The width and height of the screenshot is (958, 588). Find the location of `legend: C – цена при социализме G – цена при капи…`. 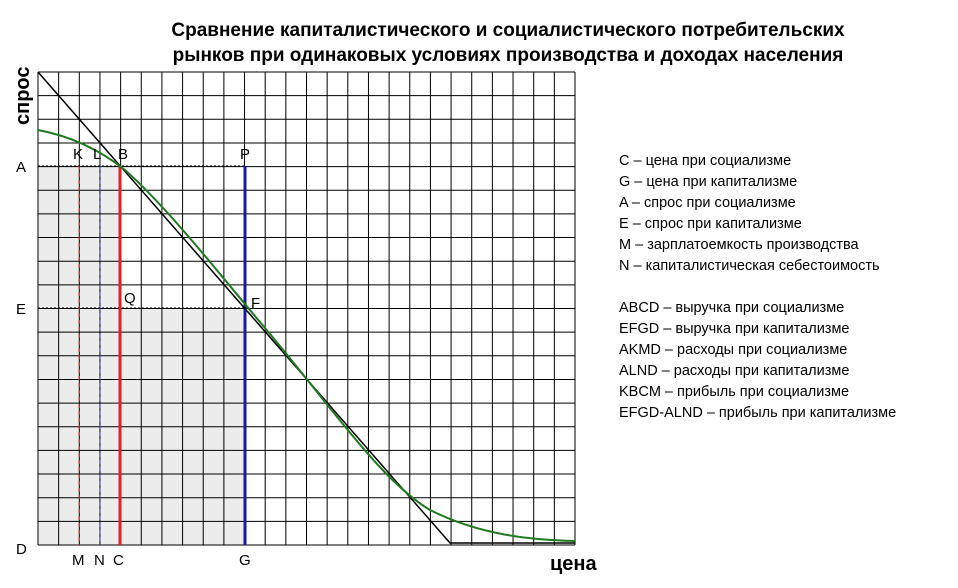

legend: C – цена при социализме G – цена при капи… is located at coordinates (757, 287).